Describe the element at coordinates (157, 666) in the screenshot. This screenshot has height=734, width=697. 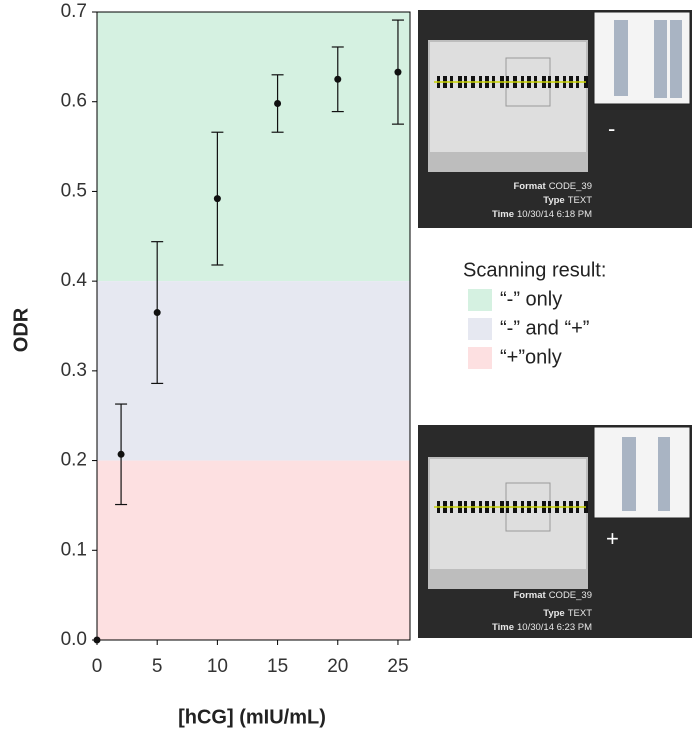
I see `x-tick-label: 5` at that location.